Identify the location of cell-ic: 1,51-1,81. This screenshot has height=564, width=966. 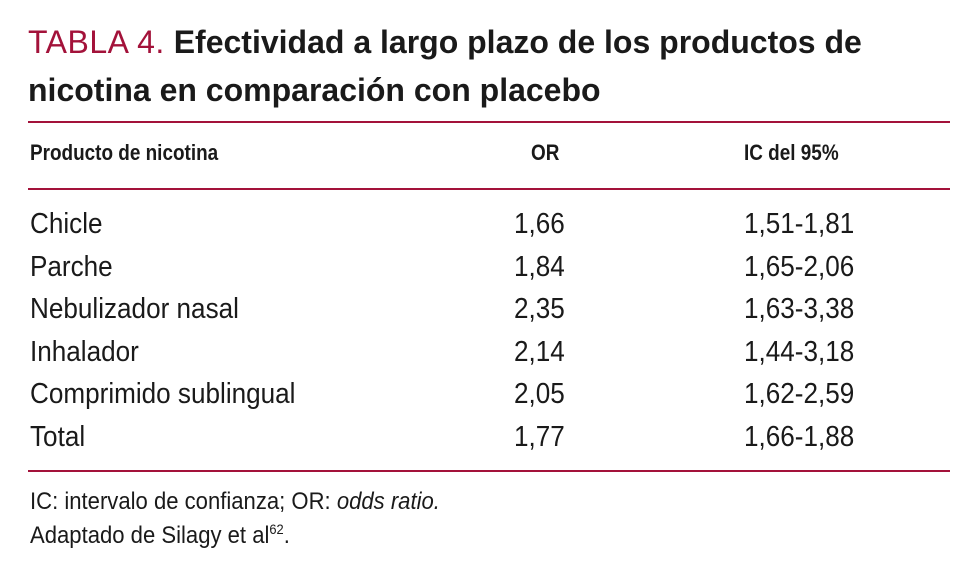
(799, 224).